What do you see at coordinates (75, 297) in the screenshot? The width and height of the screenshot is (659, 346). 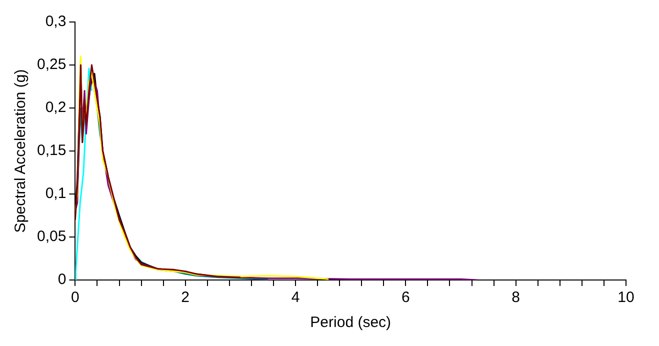 I see `x-tick-label: 0` at bounding box center [75, 297].